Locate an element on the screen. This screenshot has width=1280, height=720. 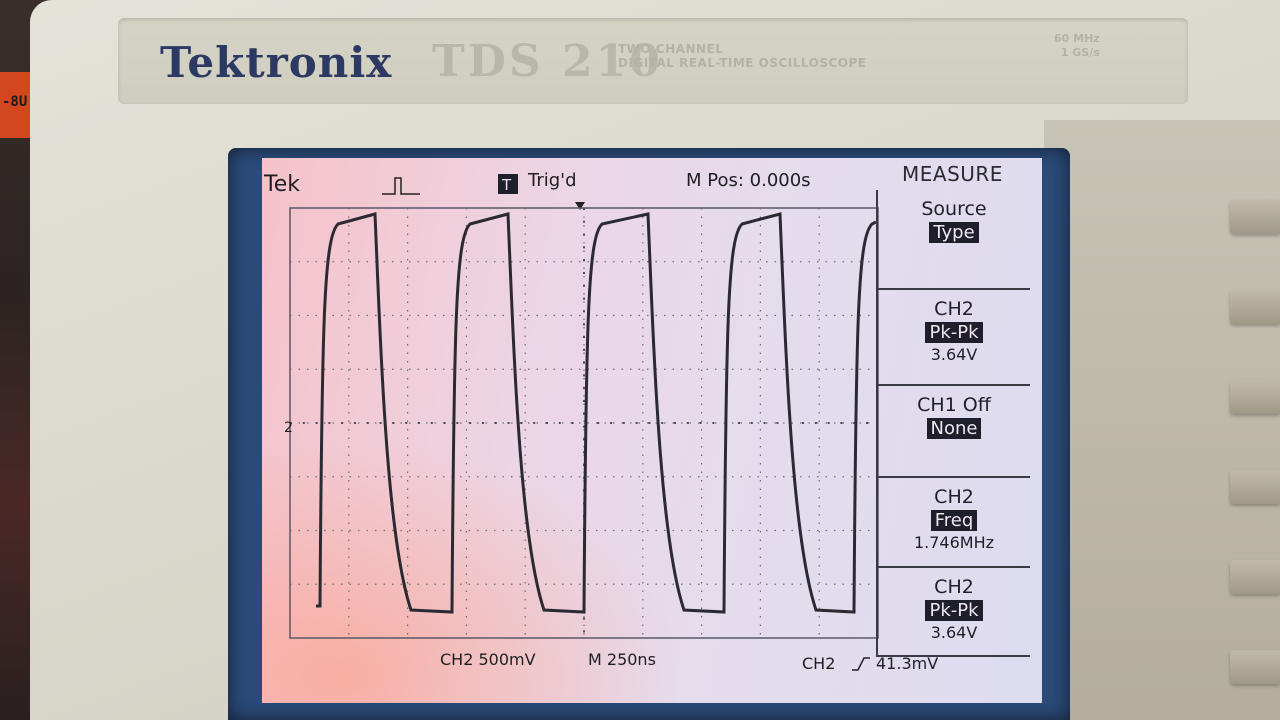
measure-slot-3-type: None is located at coordinates (954, 428).